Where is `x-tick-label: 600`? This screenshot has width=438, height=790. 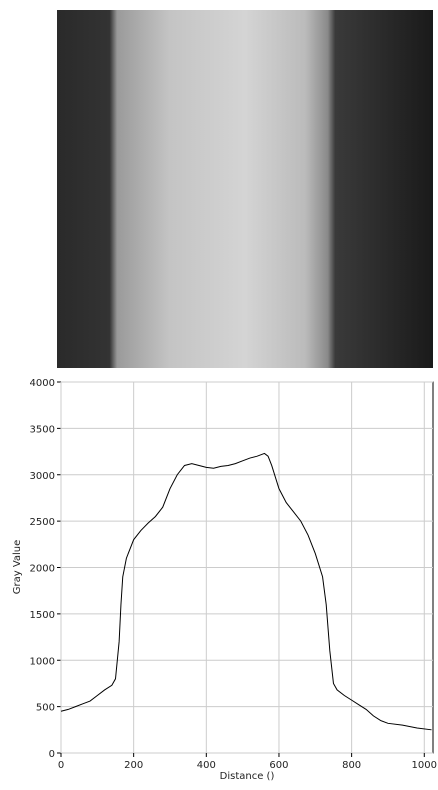 x-tick-label: 600 is located at coordinates (278, 765).